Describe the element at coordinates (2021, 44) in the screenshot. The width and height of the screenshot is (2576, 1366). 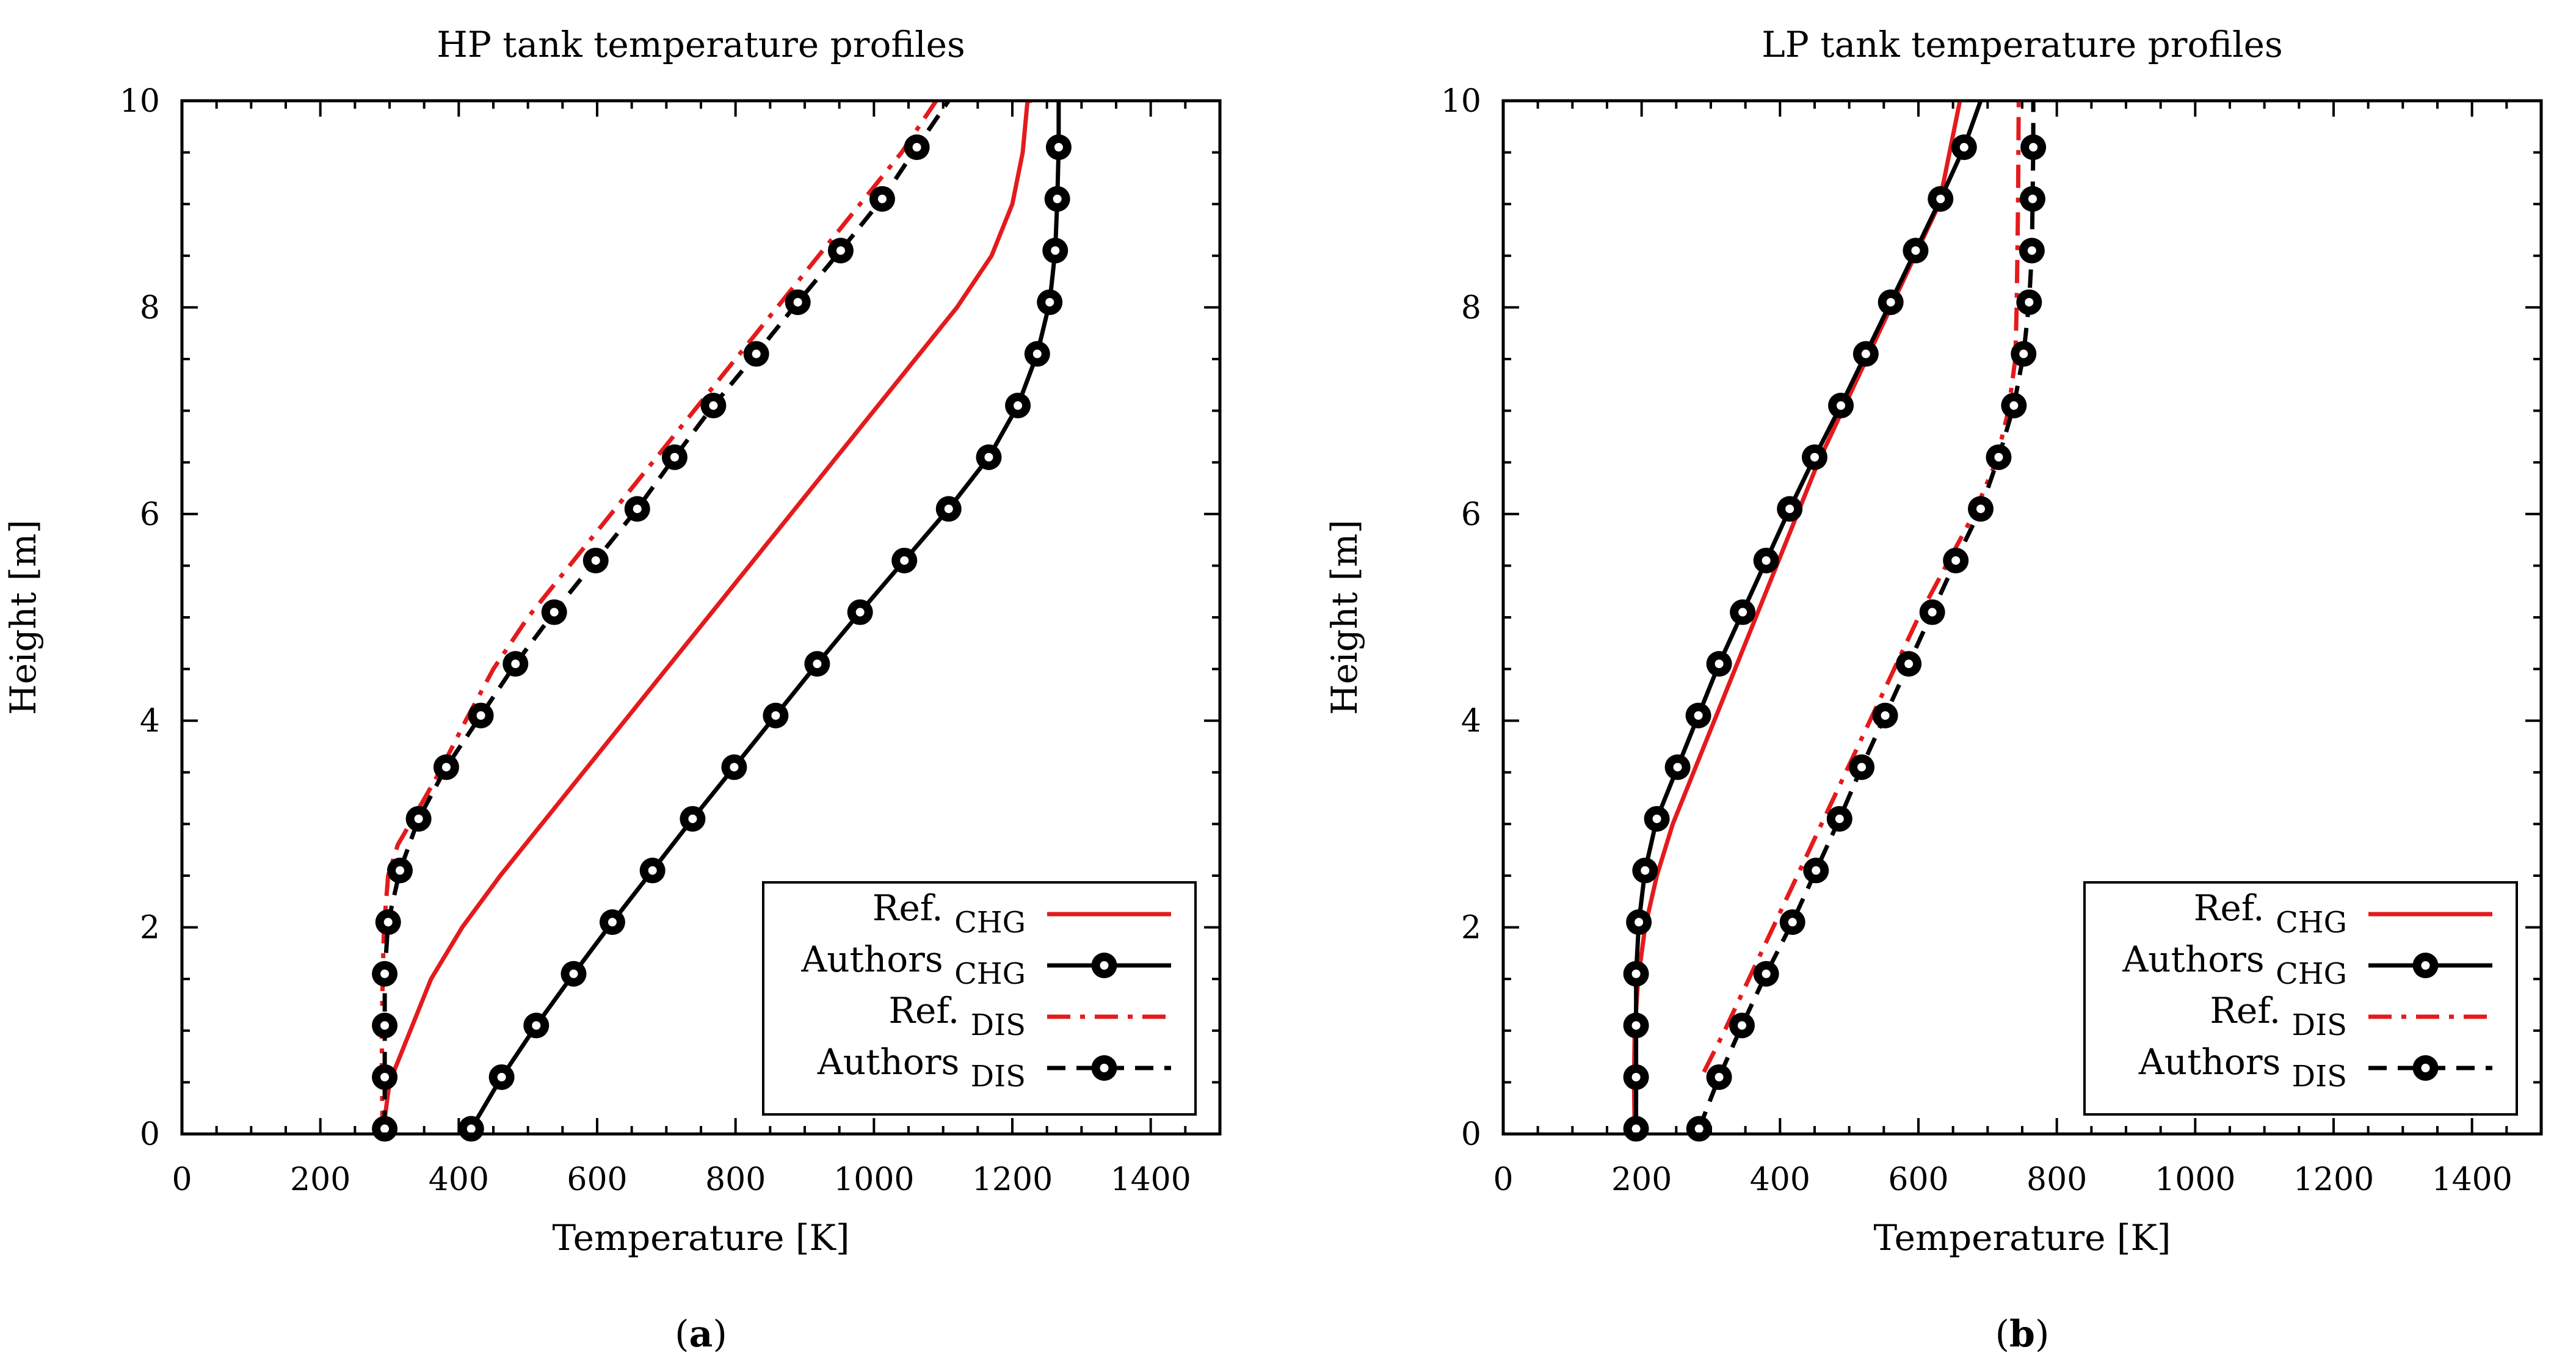
I see `chart-title: LP tank temperature profiles` at that location.